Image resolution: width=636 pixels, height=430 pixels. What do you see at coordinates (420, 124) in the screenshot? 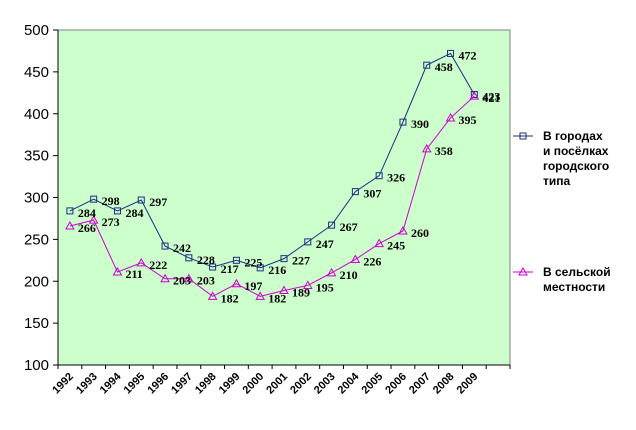
I see `data-label: 390` at bounding box center [420, 124].